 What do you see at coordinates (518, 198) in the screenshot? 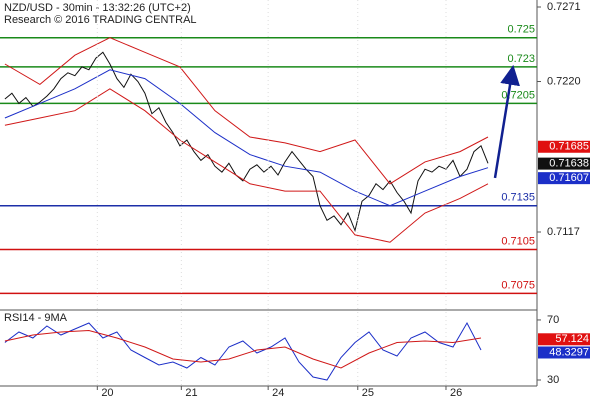
I see `level-label: 0.7135` at bounding box center [518, 198].